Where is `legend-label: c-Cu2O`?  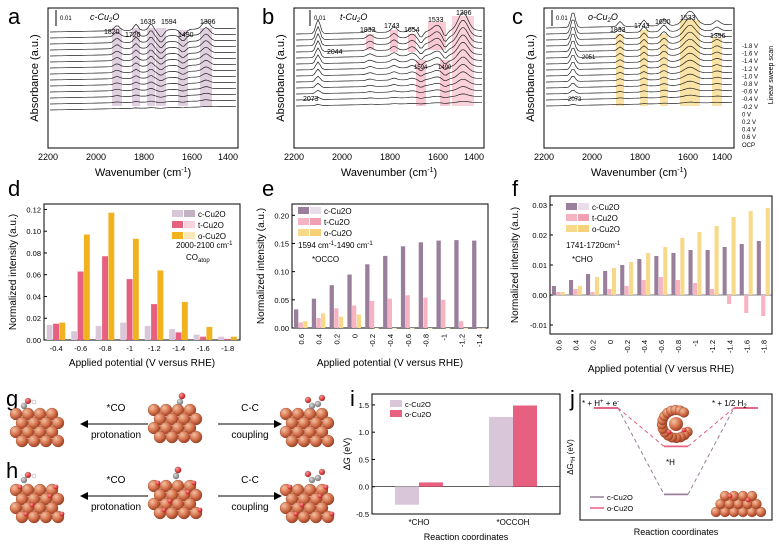 legend-label: c-Cu2O is located at coordinates (212, 214).